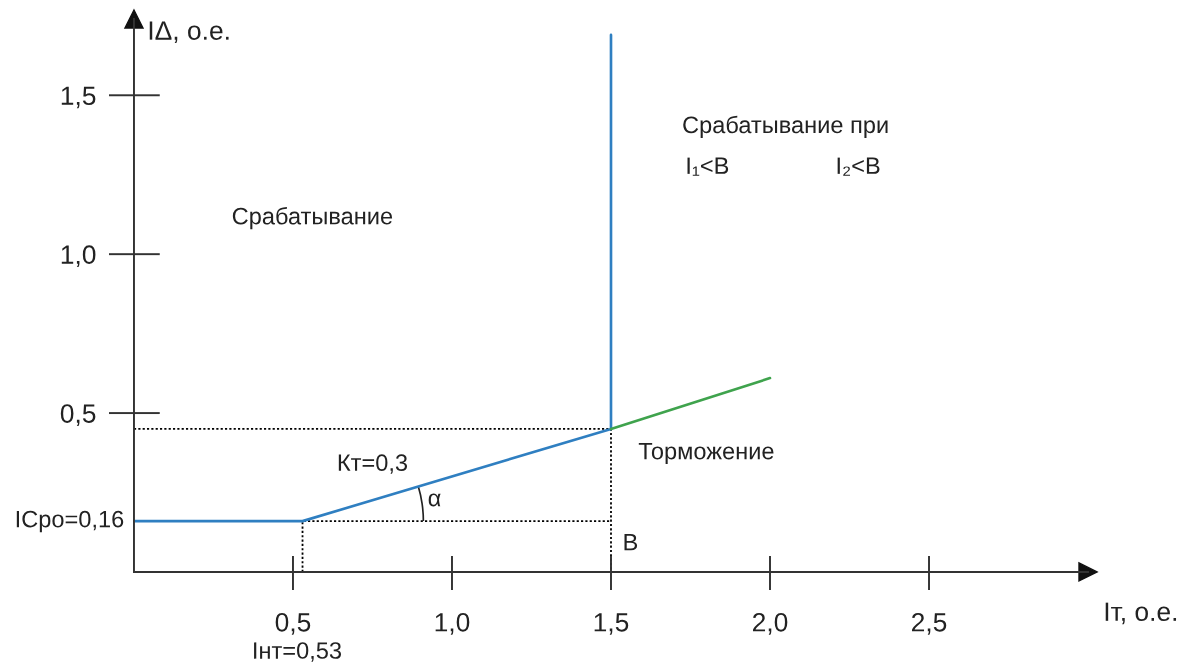 The image size is (1193, 662). What do you see at coordinates (611, 624) in the screenshot?
I see `x-tick-label: 1,5` at bounding box center [611, 624].